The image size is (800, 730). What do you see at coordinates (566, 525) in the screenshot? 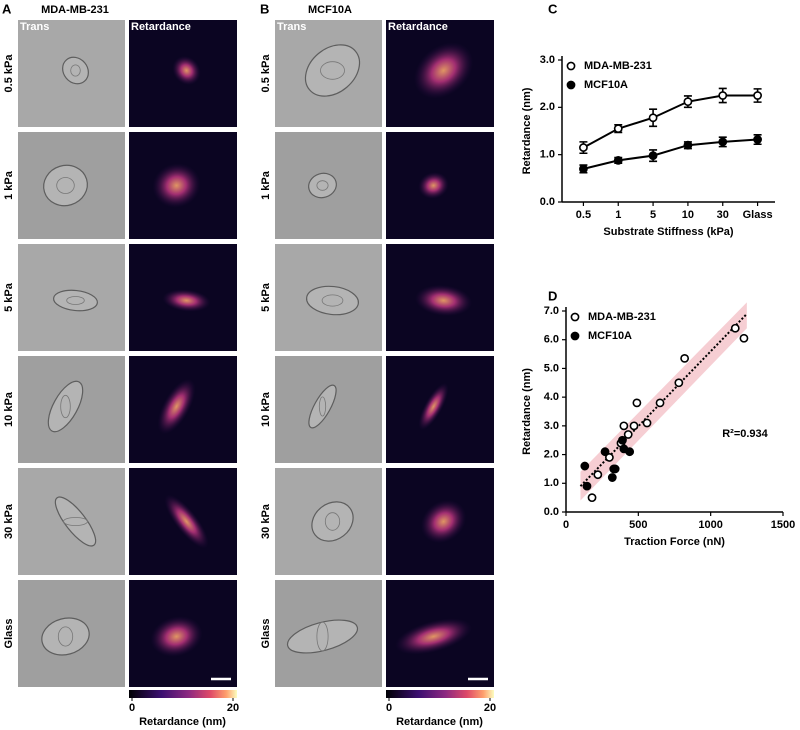
I see `x-tick-label: 0` at bounding box center [566, 525].